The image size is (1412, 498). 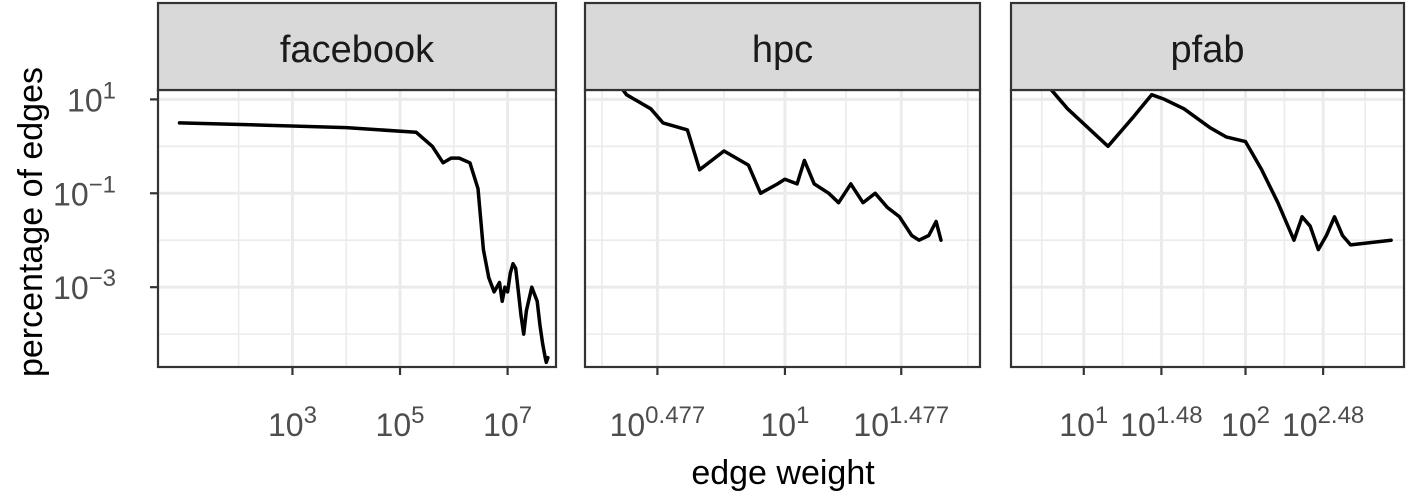 What do you see at coordinates (84, 285) in the screenshot?
I see `y-tick-label: 10⁻³` at bounding box center [84, 285].